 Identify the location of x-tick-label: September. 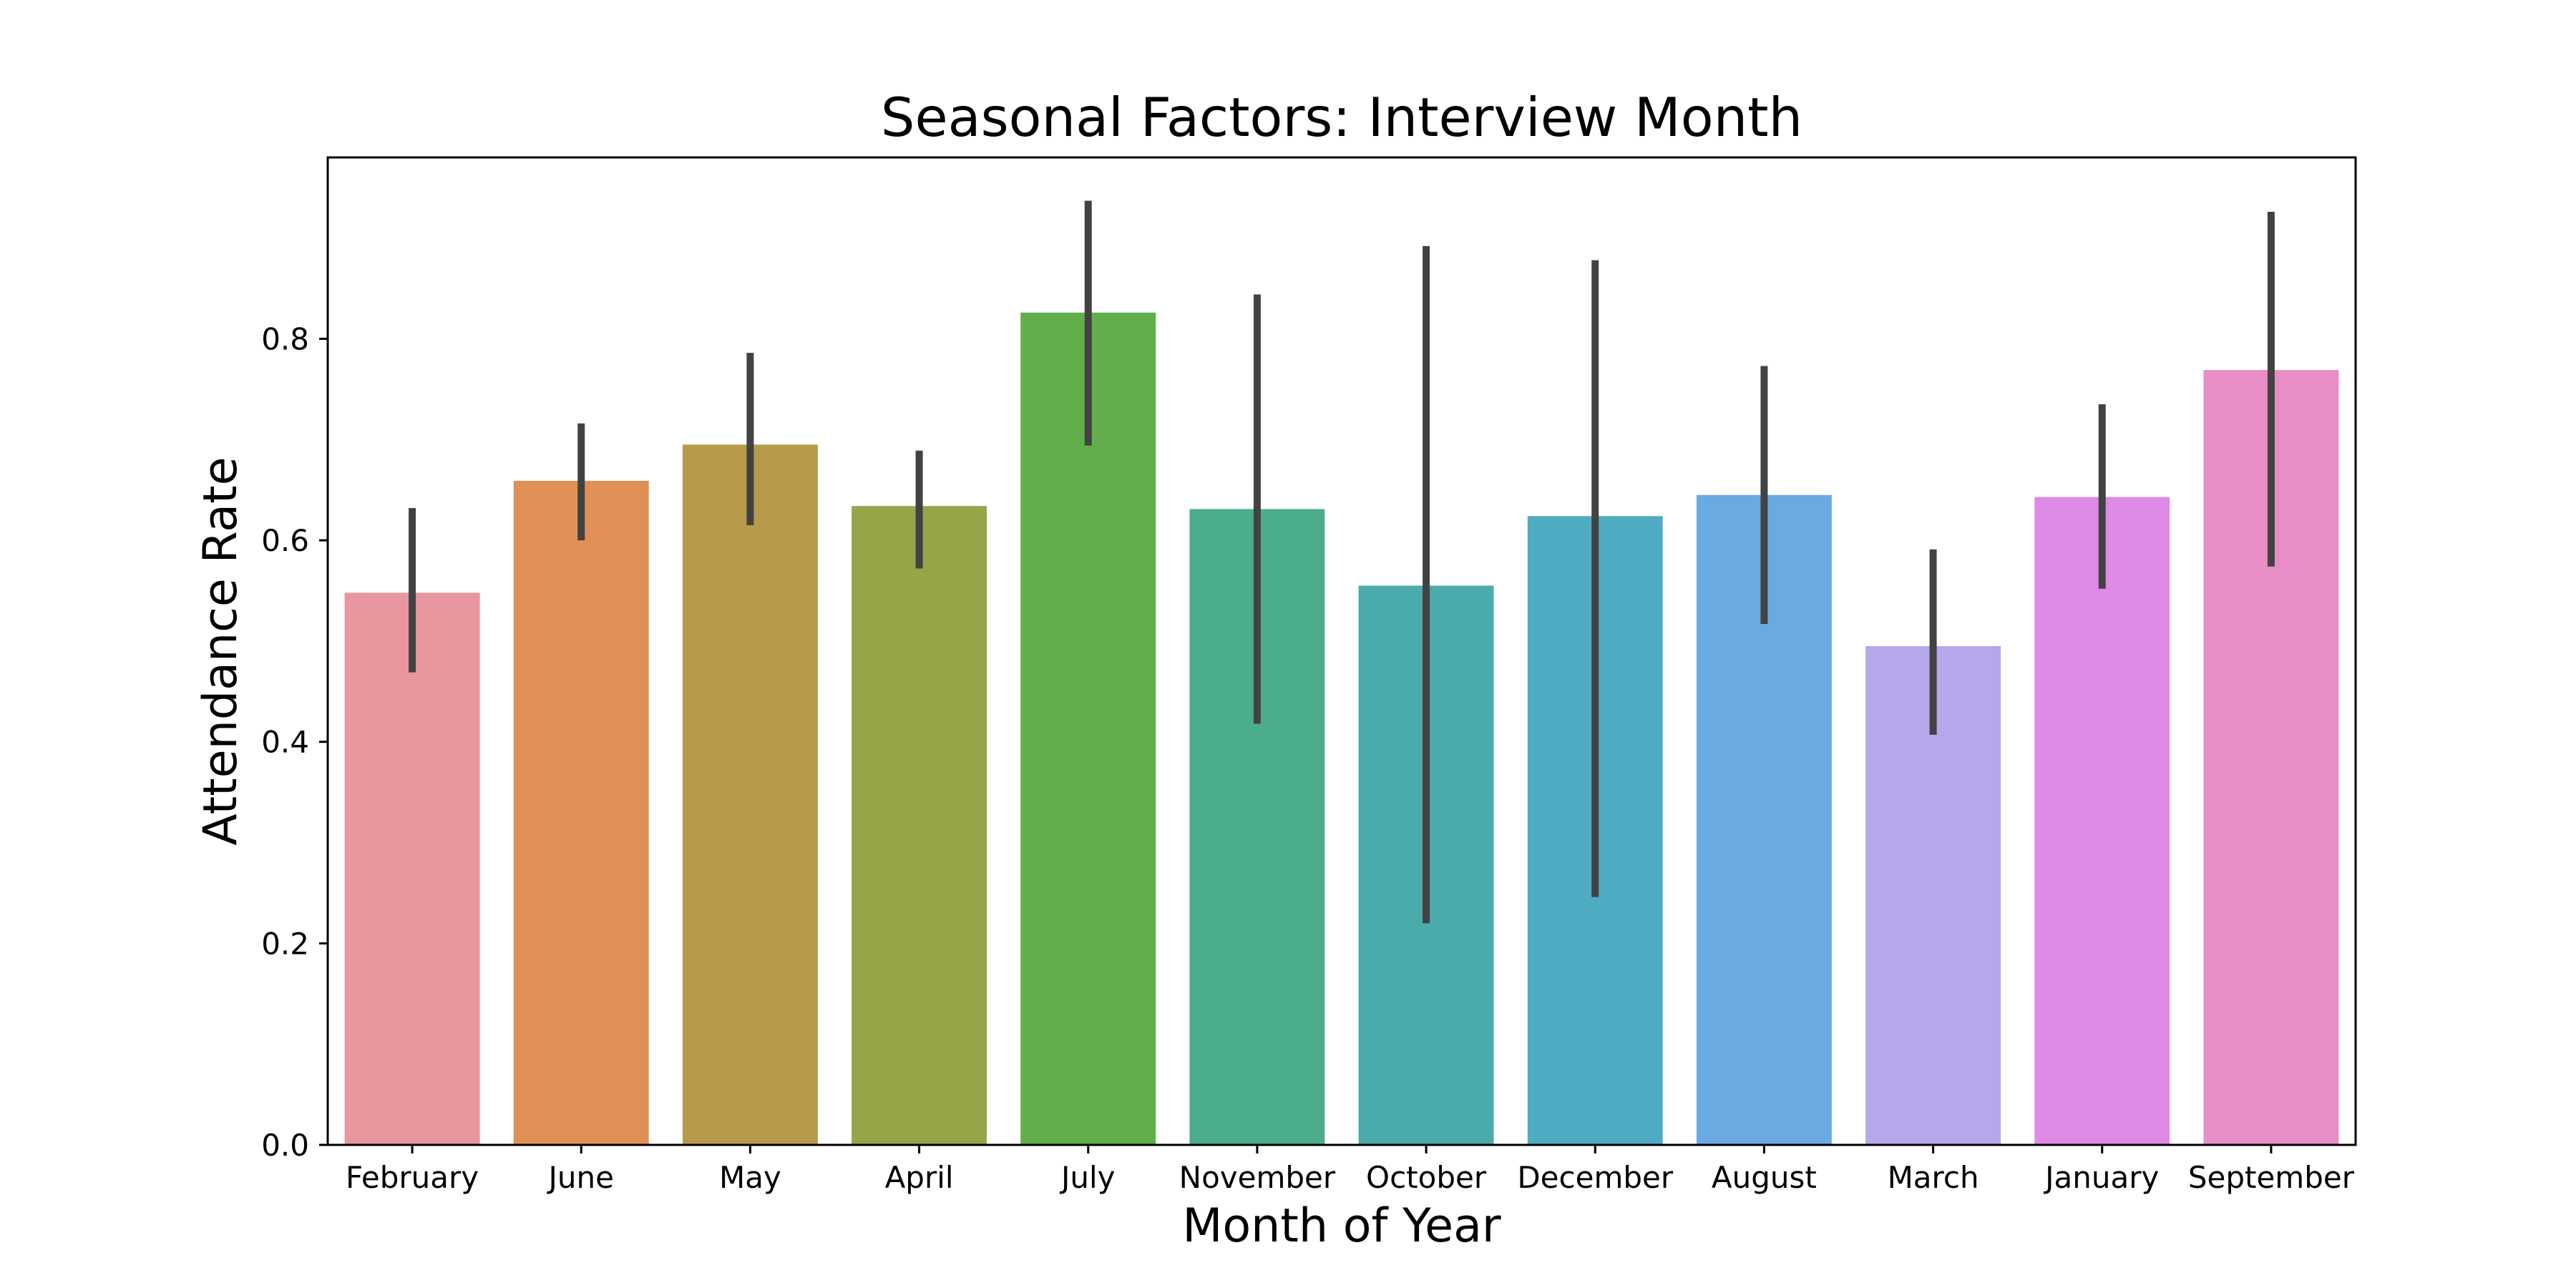
(2271, 1177).